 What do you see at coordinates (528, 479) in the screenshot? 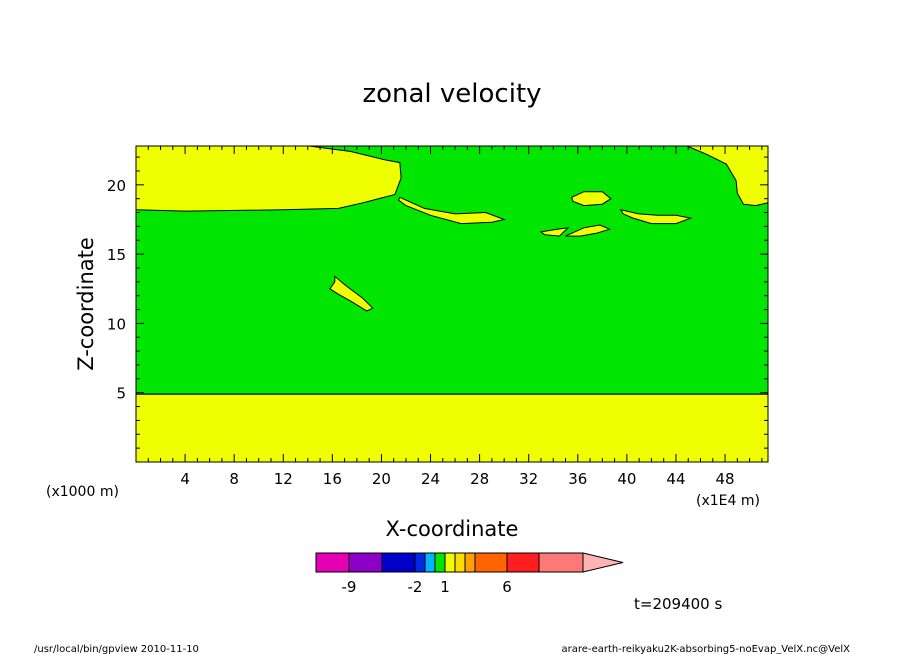
I see `x-tick-label: 32` at bounding box center [528, 479].